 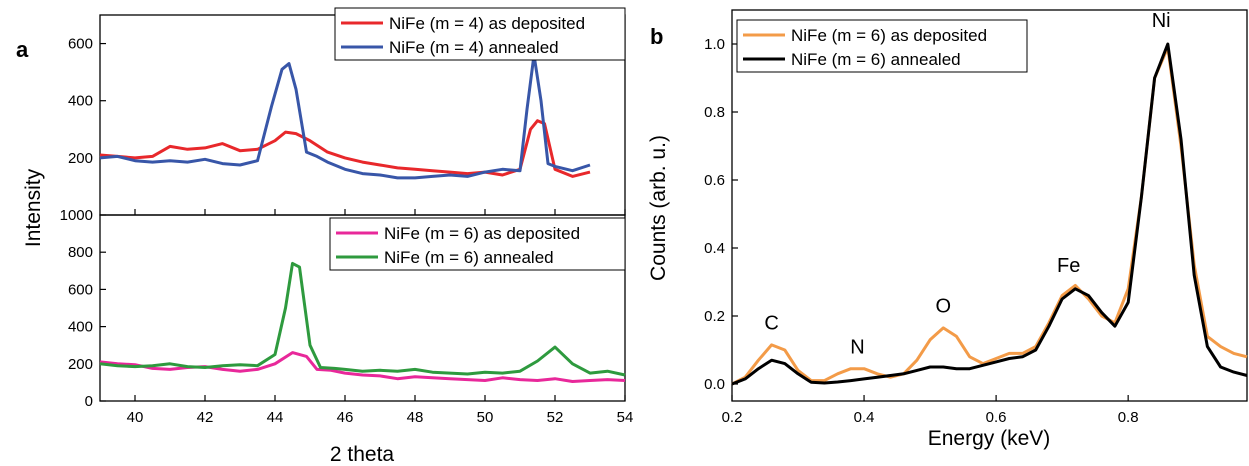 I want to click on x-tick-label: 0.6, so click(x=996, y=417).